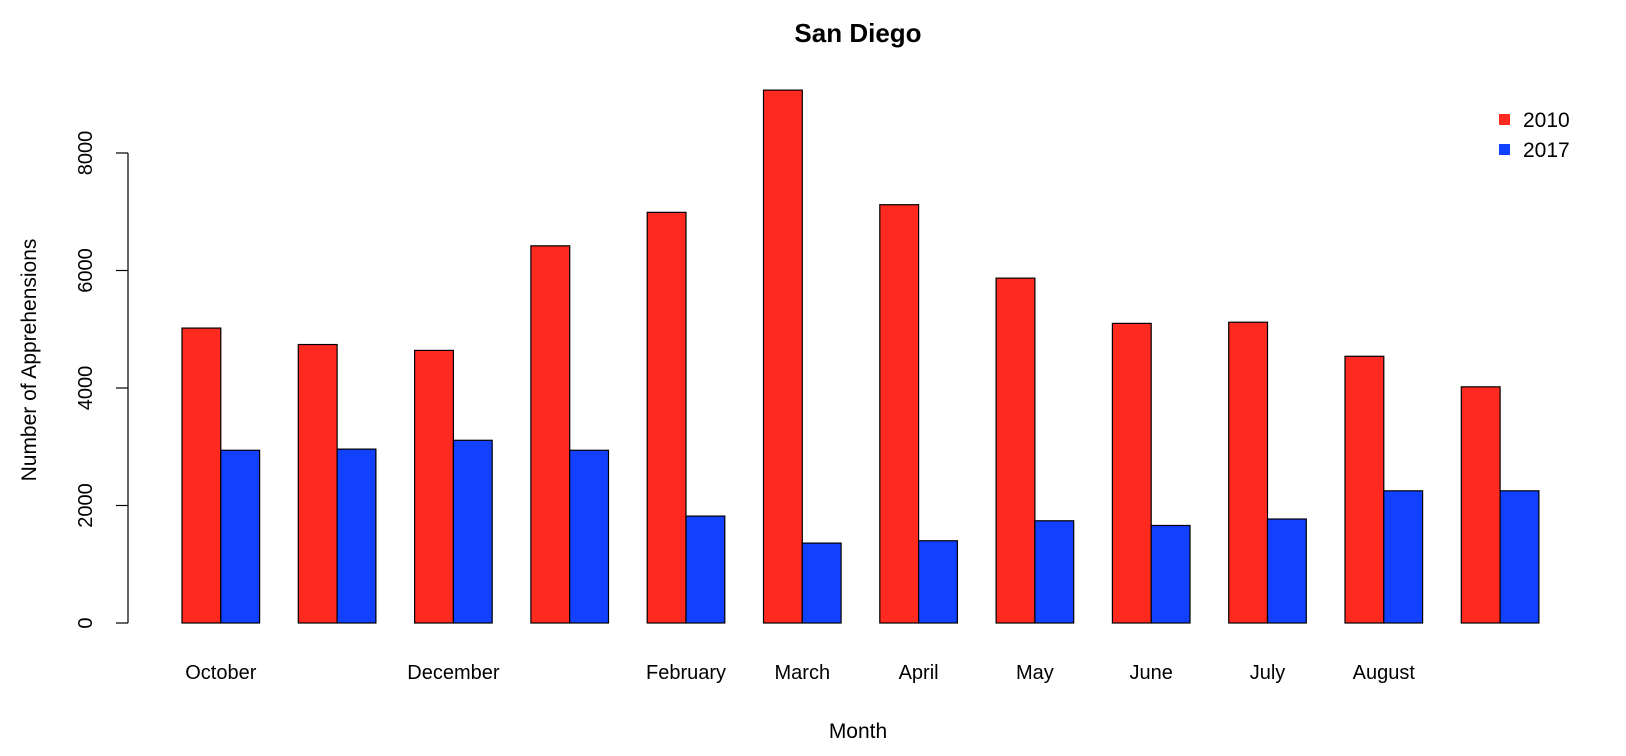  I want to click on y-tick-label: 6000, so click(86, 270).